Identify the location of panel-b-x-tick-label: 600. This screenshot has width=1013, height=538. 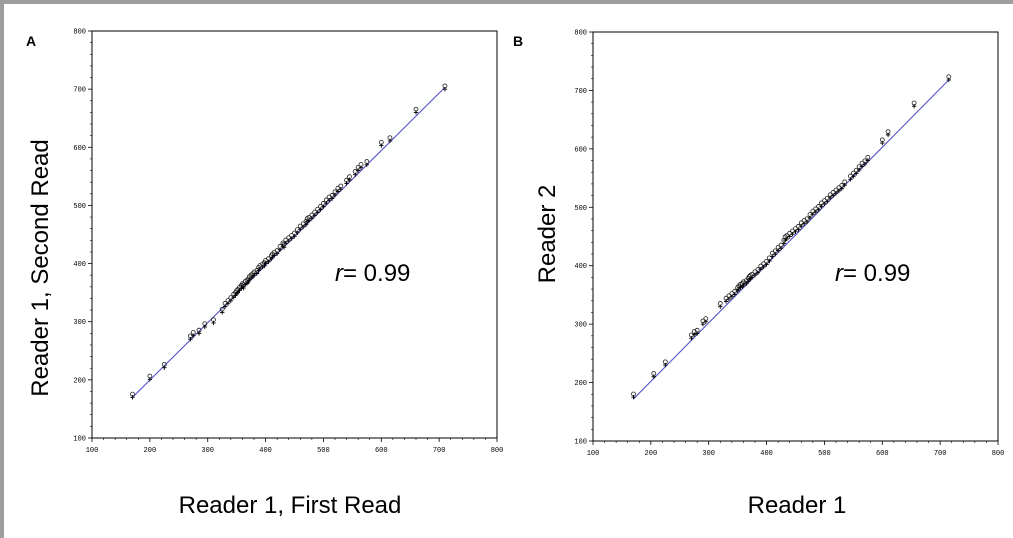
(882, 454).